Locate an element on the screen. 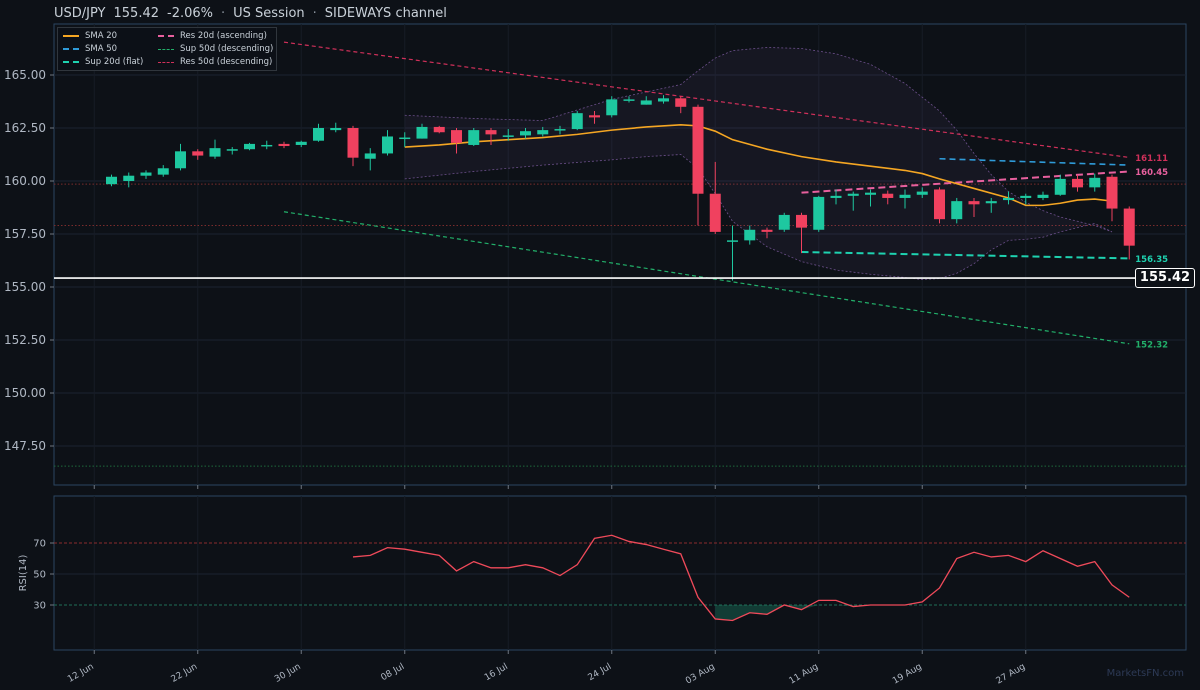  sma20-line is located at coordinates (758, 165).